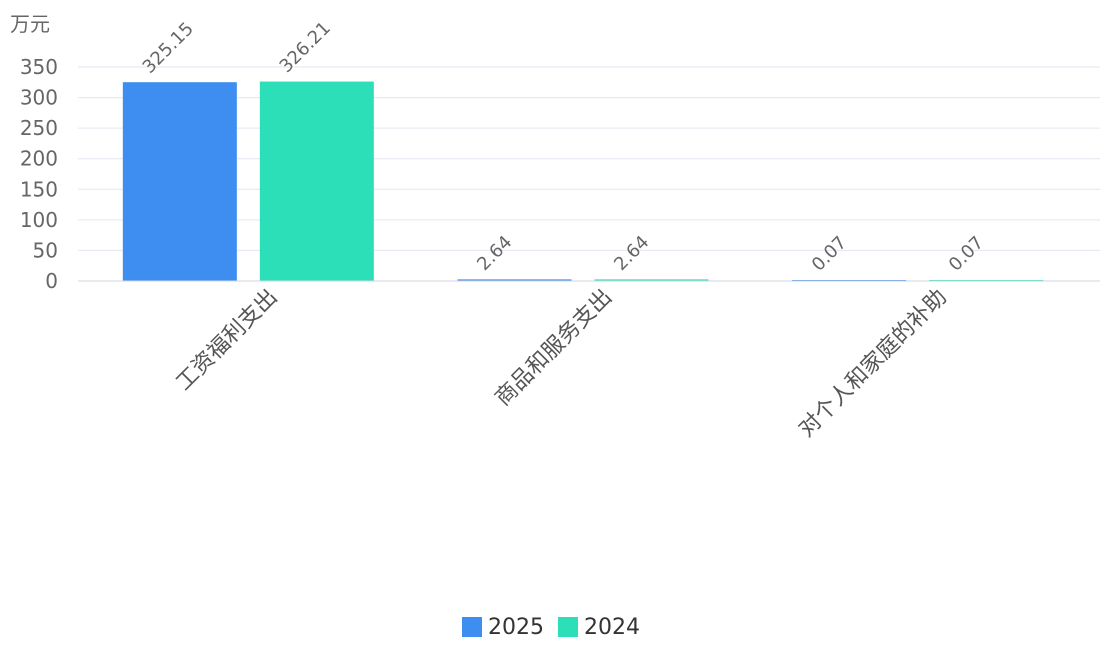 Image resolution: width=1102 pixels, height=648 pixels. Describe the element at coordinates (39, 67) in the screenshot. I see `y-tick-label: 350` at that location.